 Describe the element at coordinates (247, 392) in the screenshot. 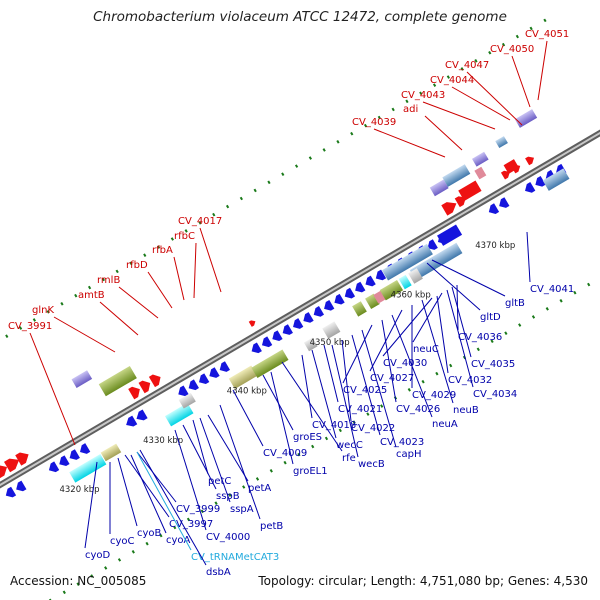

I see `kbp-label: 4340 kbp` at that location.